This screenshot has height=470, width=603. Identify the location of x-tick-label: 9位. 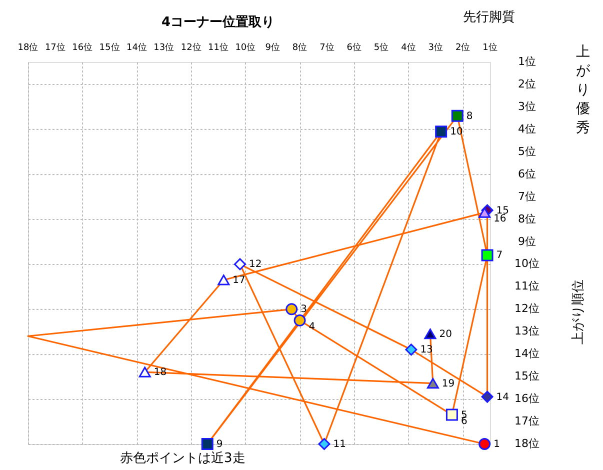
(272, 47).